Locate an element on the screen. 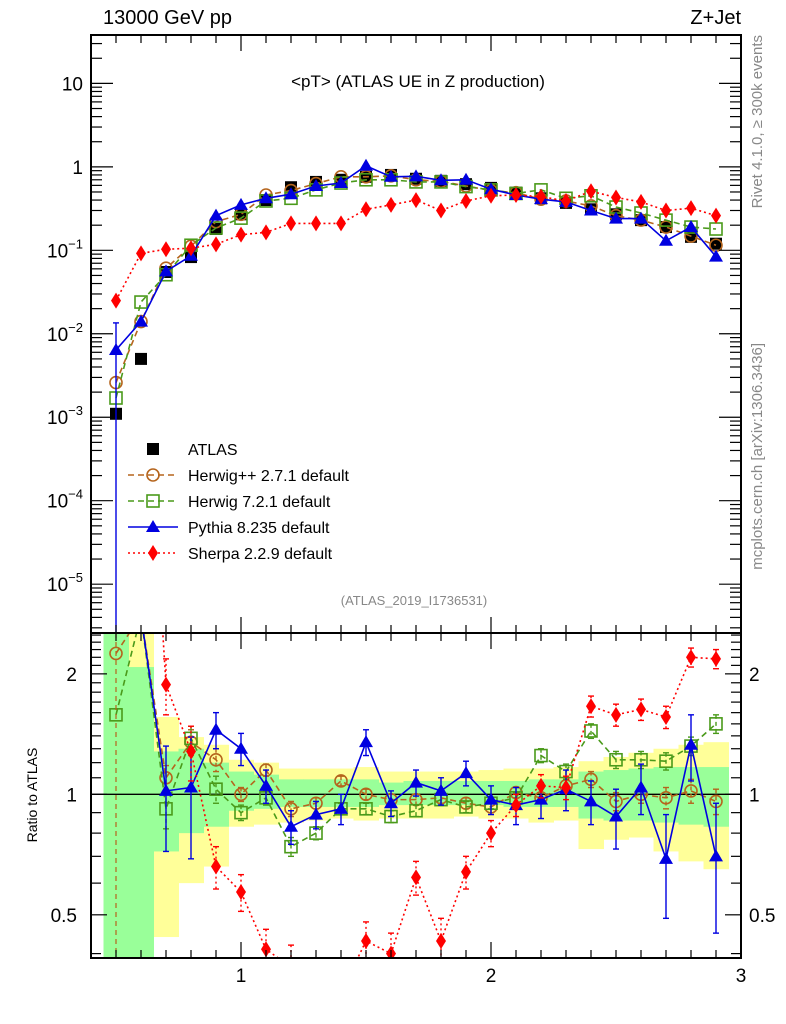 The width and height of the screenshot is (786, 1024). y-tick-label: 10⁻⁵ is located at coordinates (65, 583).